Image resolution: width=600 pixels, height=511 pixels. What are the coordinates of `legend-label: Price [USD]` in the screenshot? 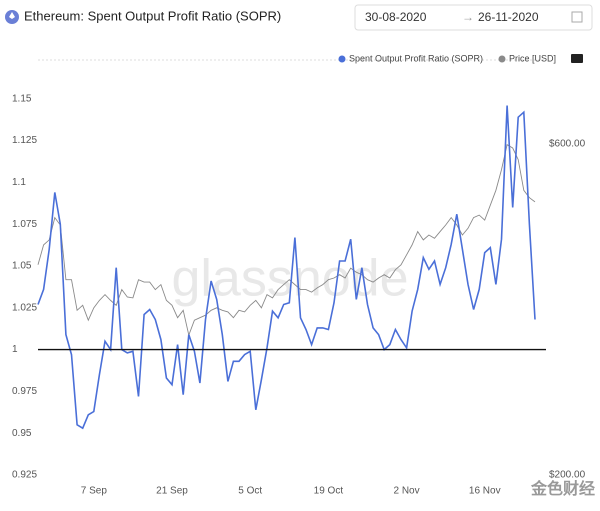 It's located at (532, 58).